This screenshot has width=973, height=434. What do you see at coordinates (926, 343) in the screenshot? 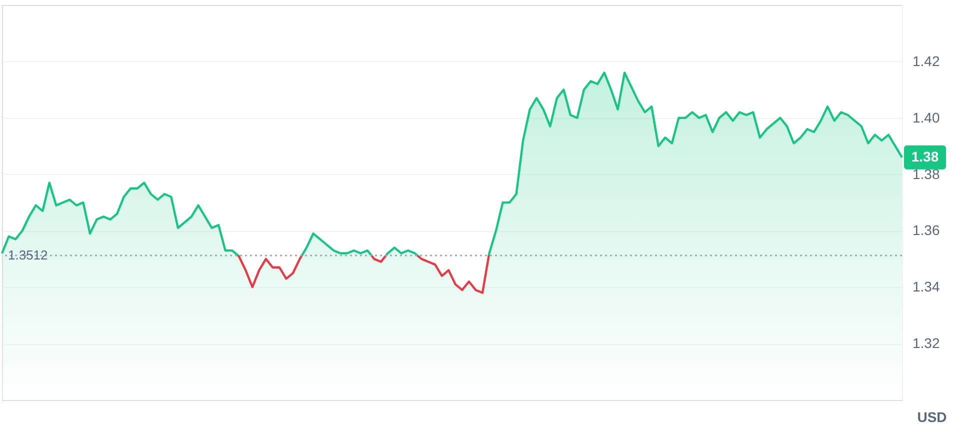
I see `y-tick-label: 1.32` at bounding box center [926, 343].